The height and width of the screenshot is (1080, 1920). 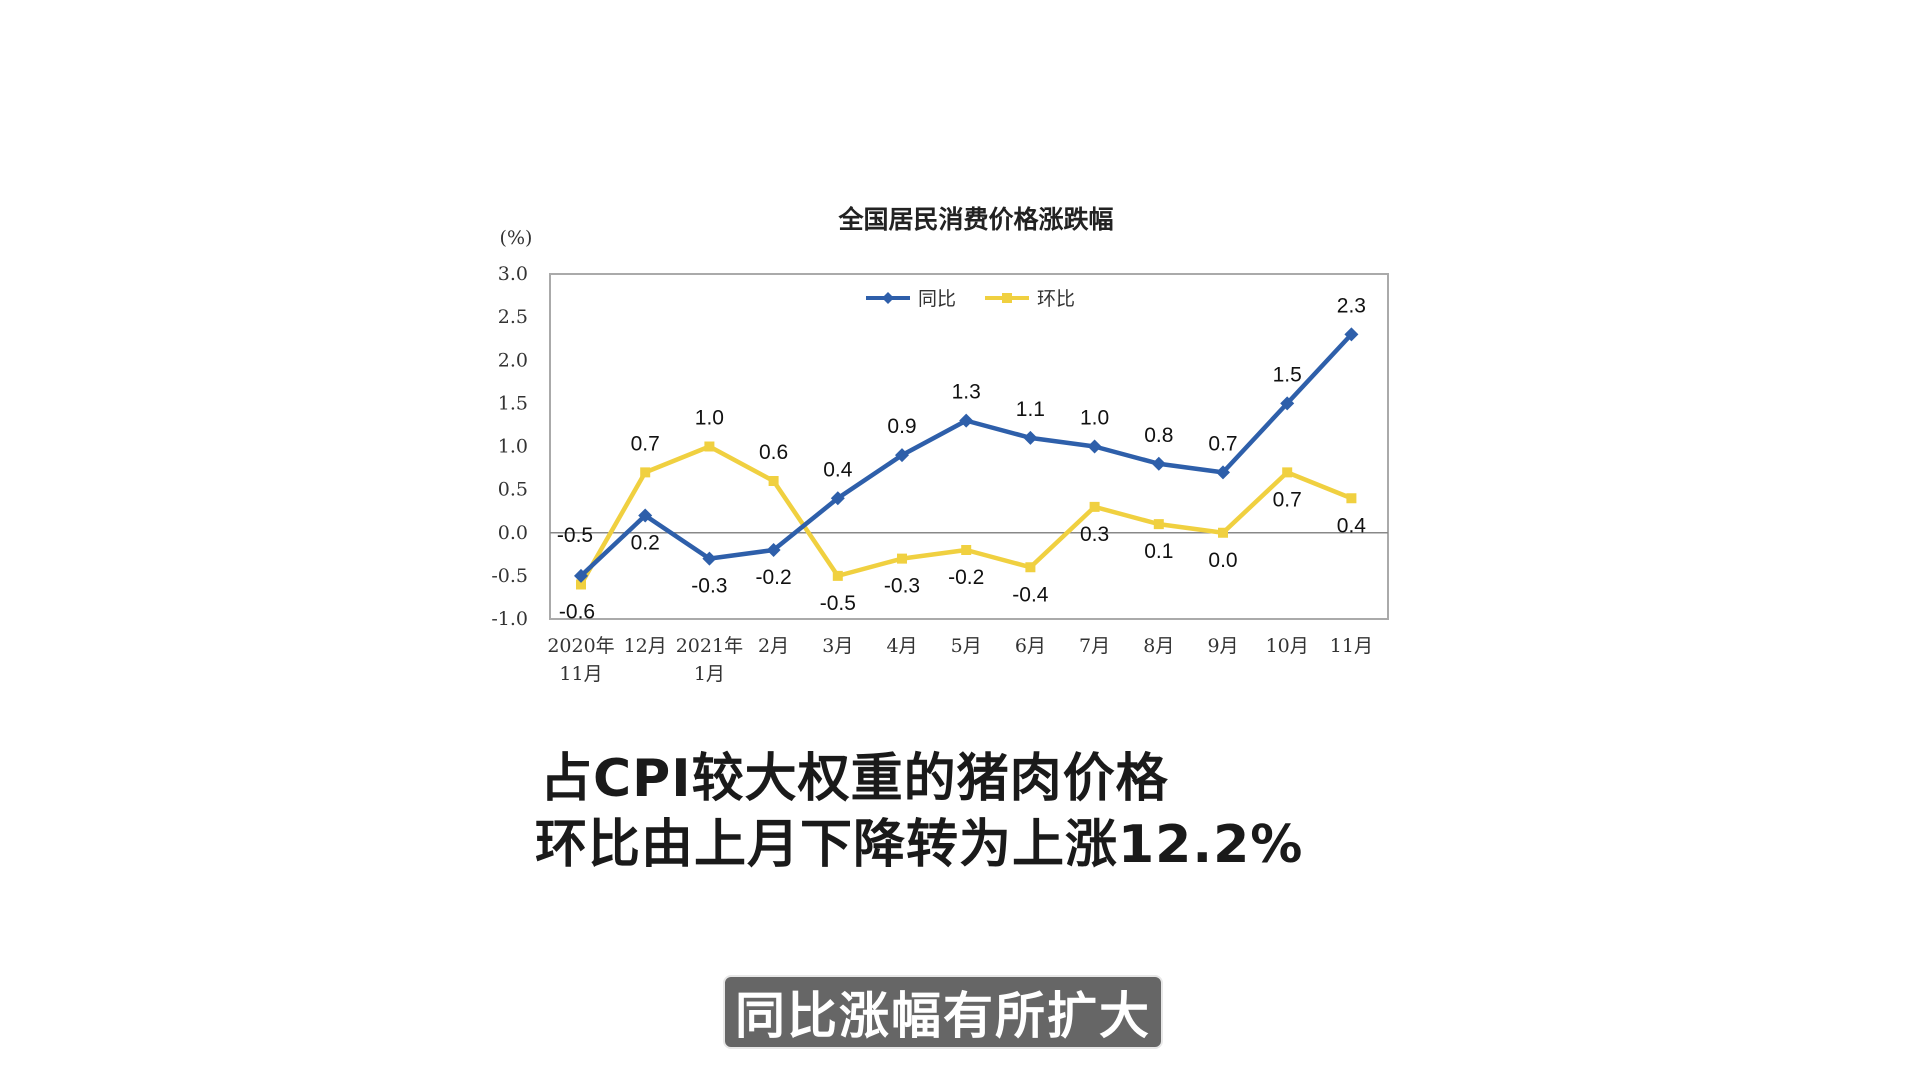 I want to click on y-tick-label: 2.0, so click(x=513, y=360).